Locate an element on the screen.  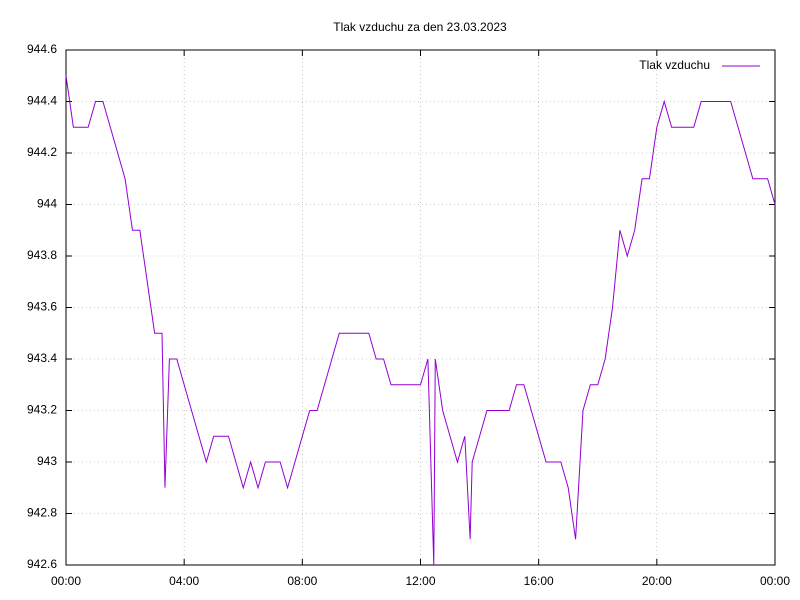
x-tick-label: 12:00 is located at coordinates (420, 581).